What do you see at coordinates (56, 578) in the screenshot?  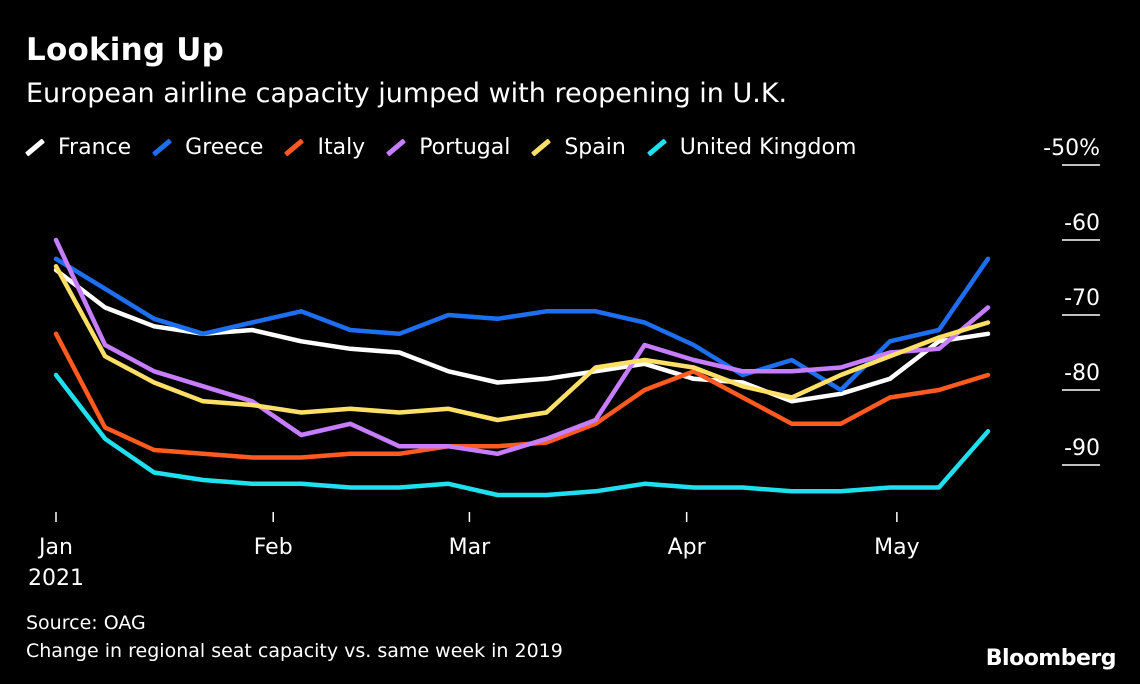 I see `x-tick-sublabel: 2021` at bounding box center [56, 578].